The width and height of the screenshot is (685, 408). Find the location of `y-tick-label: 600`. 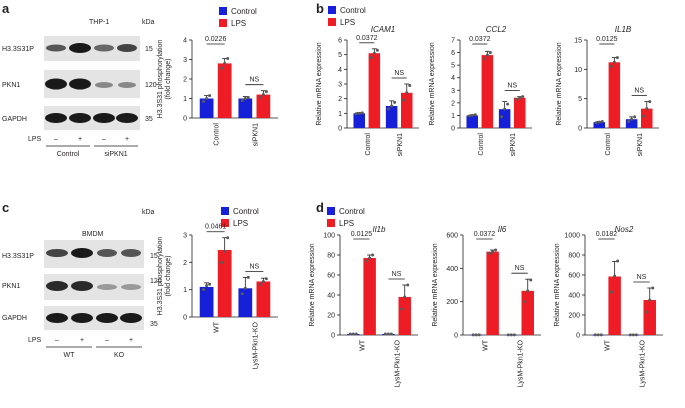

y-tick-label: 600 is located at coordinates (452, 236).